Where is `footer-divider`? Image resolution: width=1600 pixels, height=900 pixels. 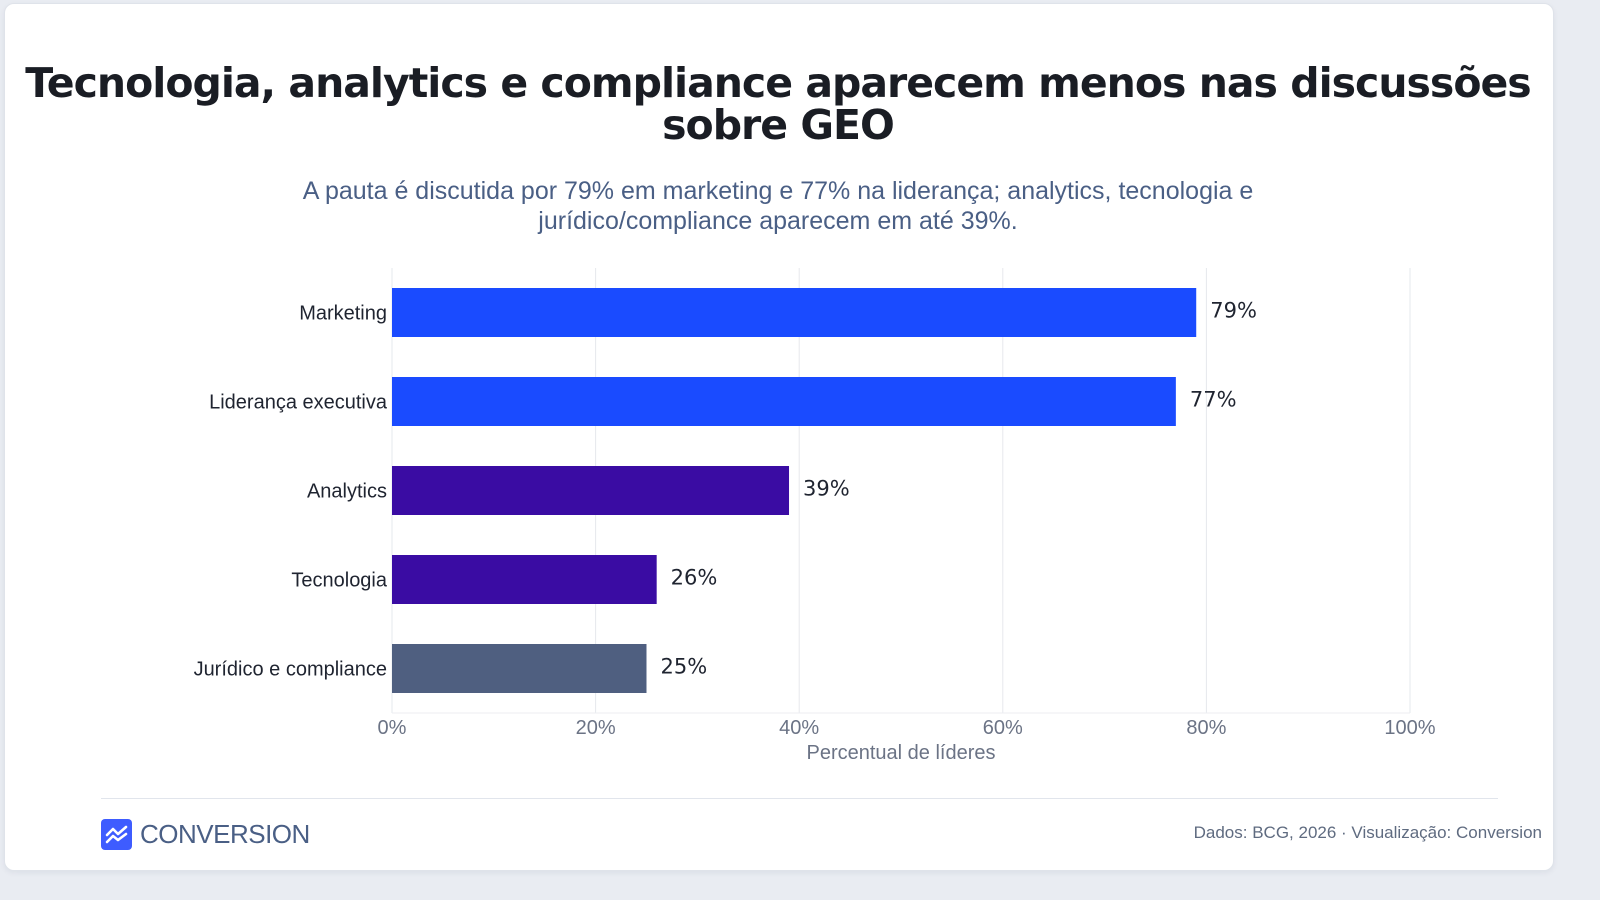
footer-divider is located at coordinates (799, 798).